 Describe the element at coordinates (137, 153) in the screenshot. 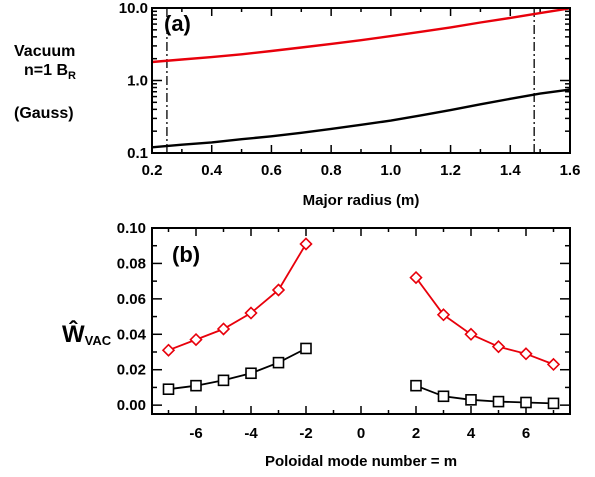

I see `panel-a-ytick-label: 0.1` at that location.